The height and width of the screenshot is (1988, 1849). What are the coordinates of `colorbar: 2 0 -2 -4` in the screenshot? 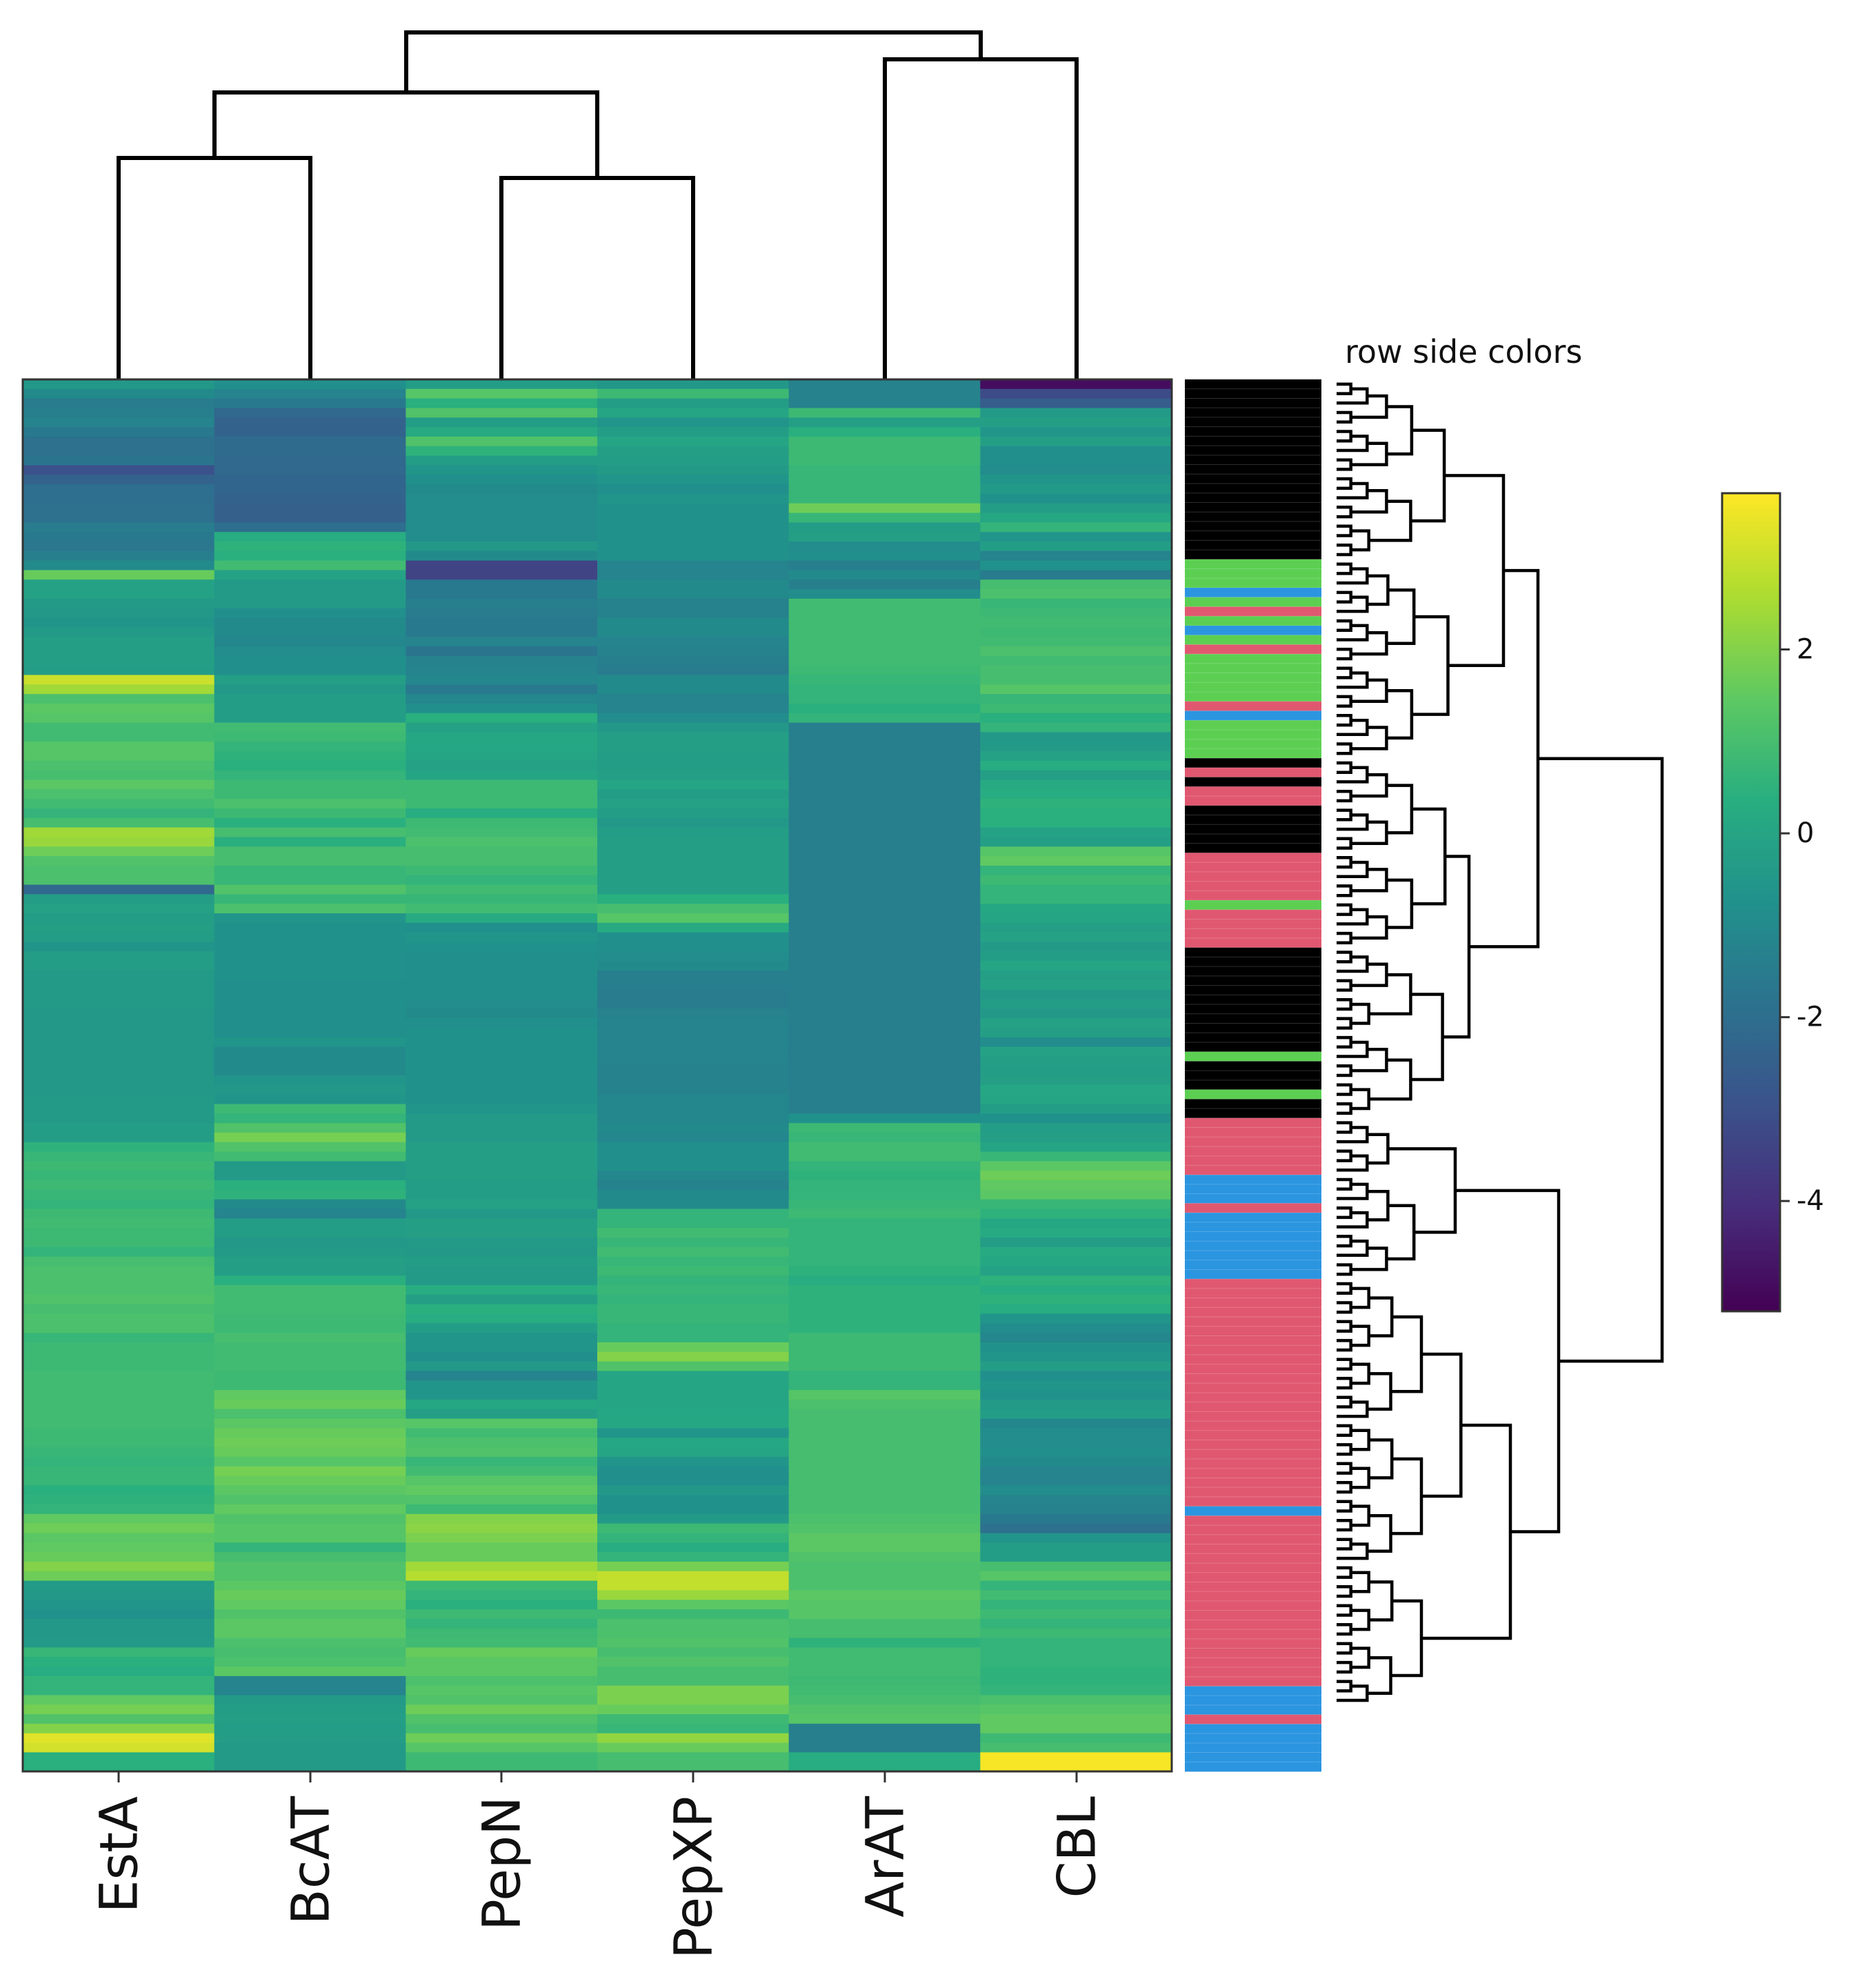 It's located at (1772, 902).